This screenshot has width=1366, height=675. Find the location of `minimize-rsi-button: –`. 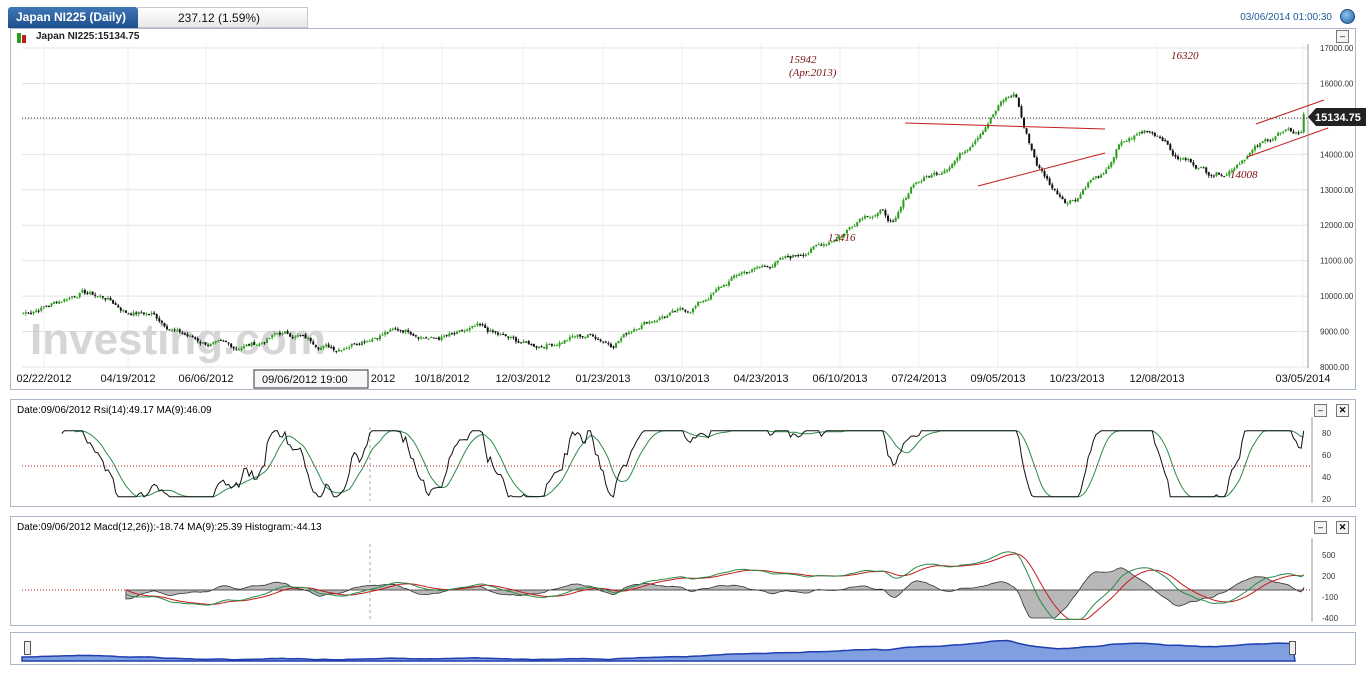

minimize-rsi-button: – is located at coordinates (1320, 410).